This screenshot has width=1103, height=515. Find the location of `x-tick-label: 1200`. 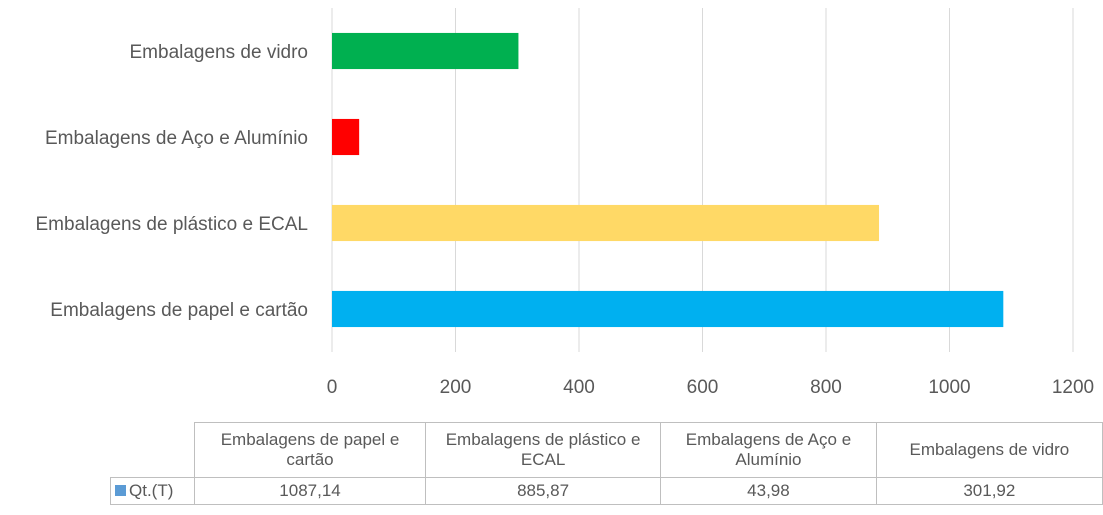

x-tick-label: 1200 is located at coordinates (1073, 387).